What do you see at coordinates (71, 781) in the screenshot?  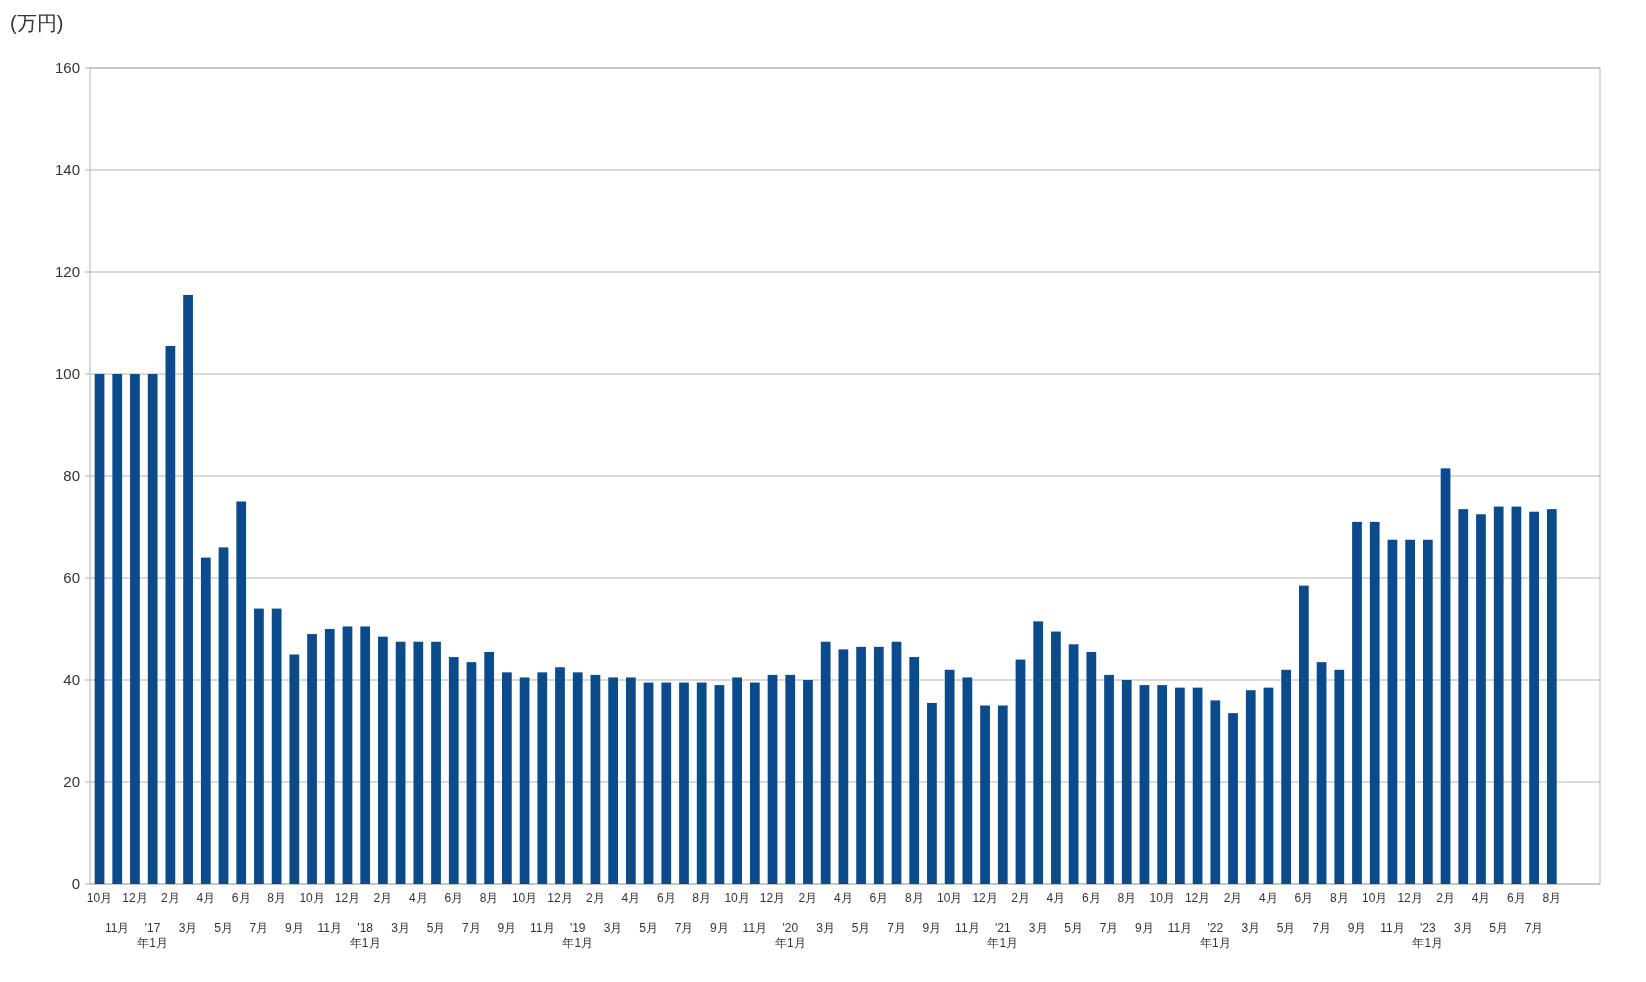 I see `y-tick-label: 20` at bounding box center [71, 781].